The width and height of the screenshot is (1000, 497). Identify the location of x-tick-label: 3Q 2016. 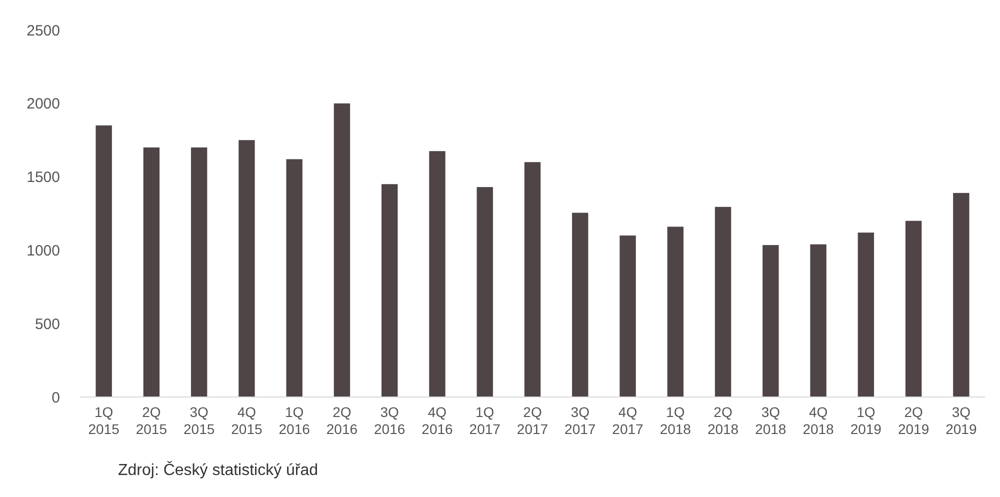
(390, 420).